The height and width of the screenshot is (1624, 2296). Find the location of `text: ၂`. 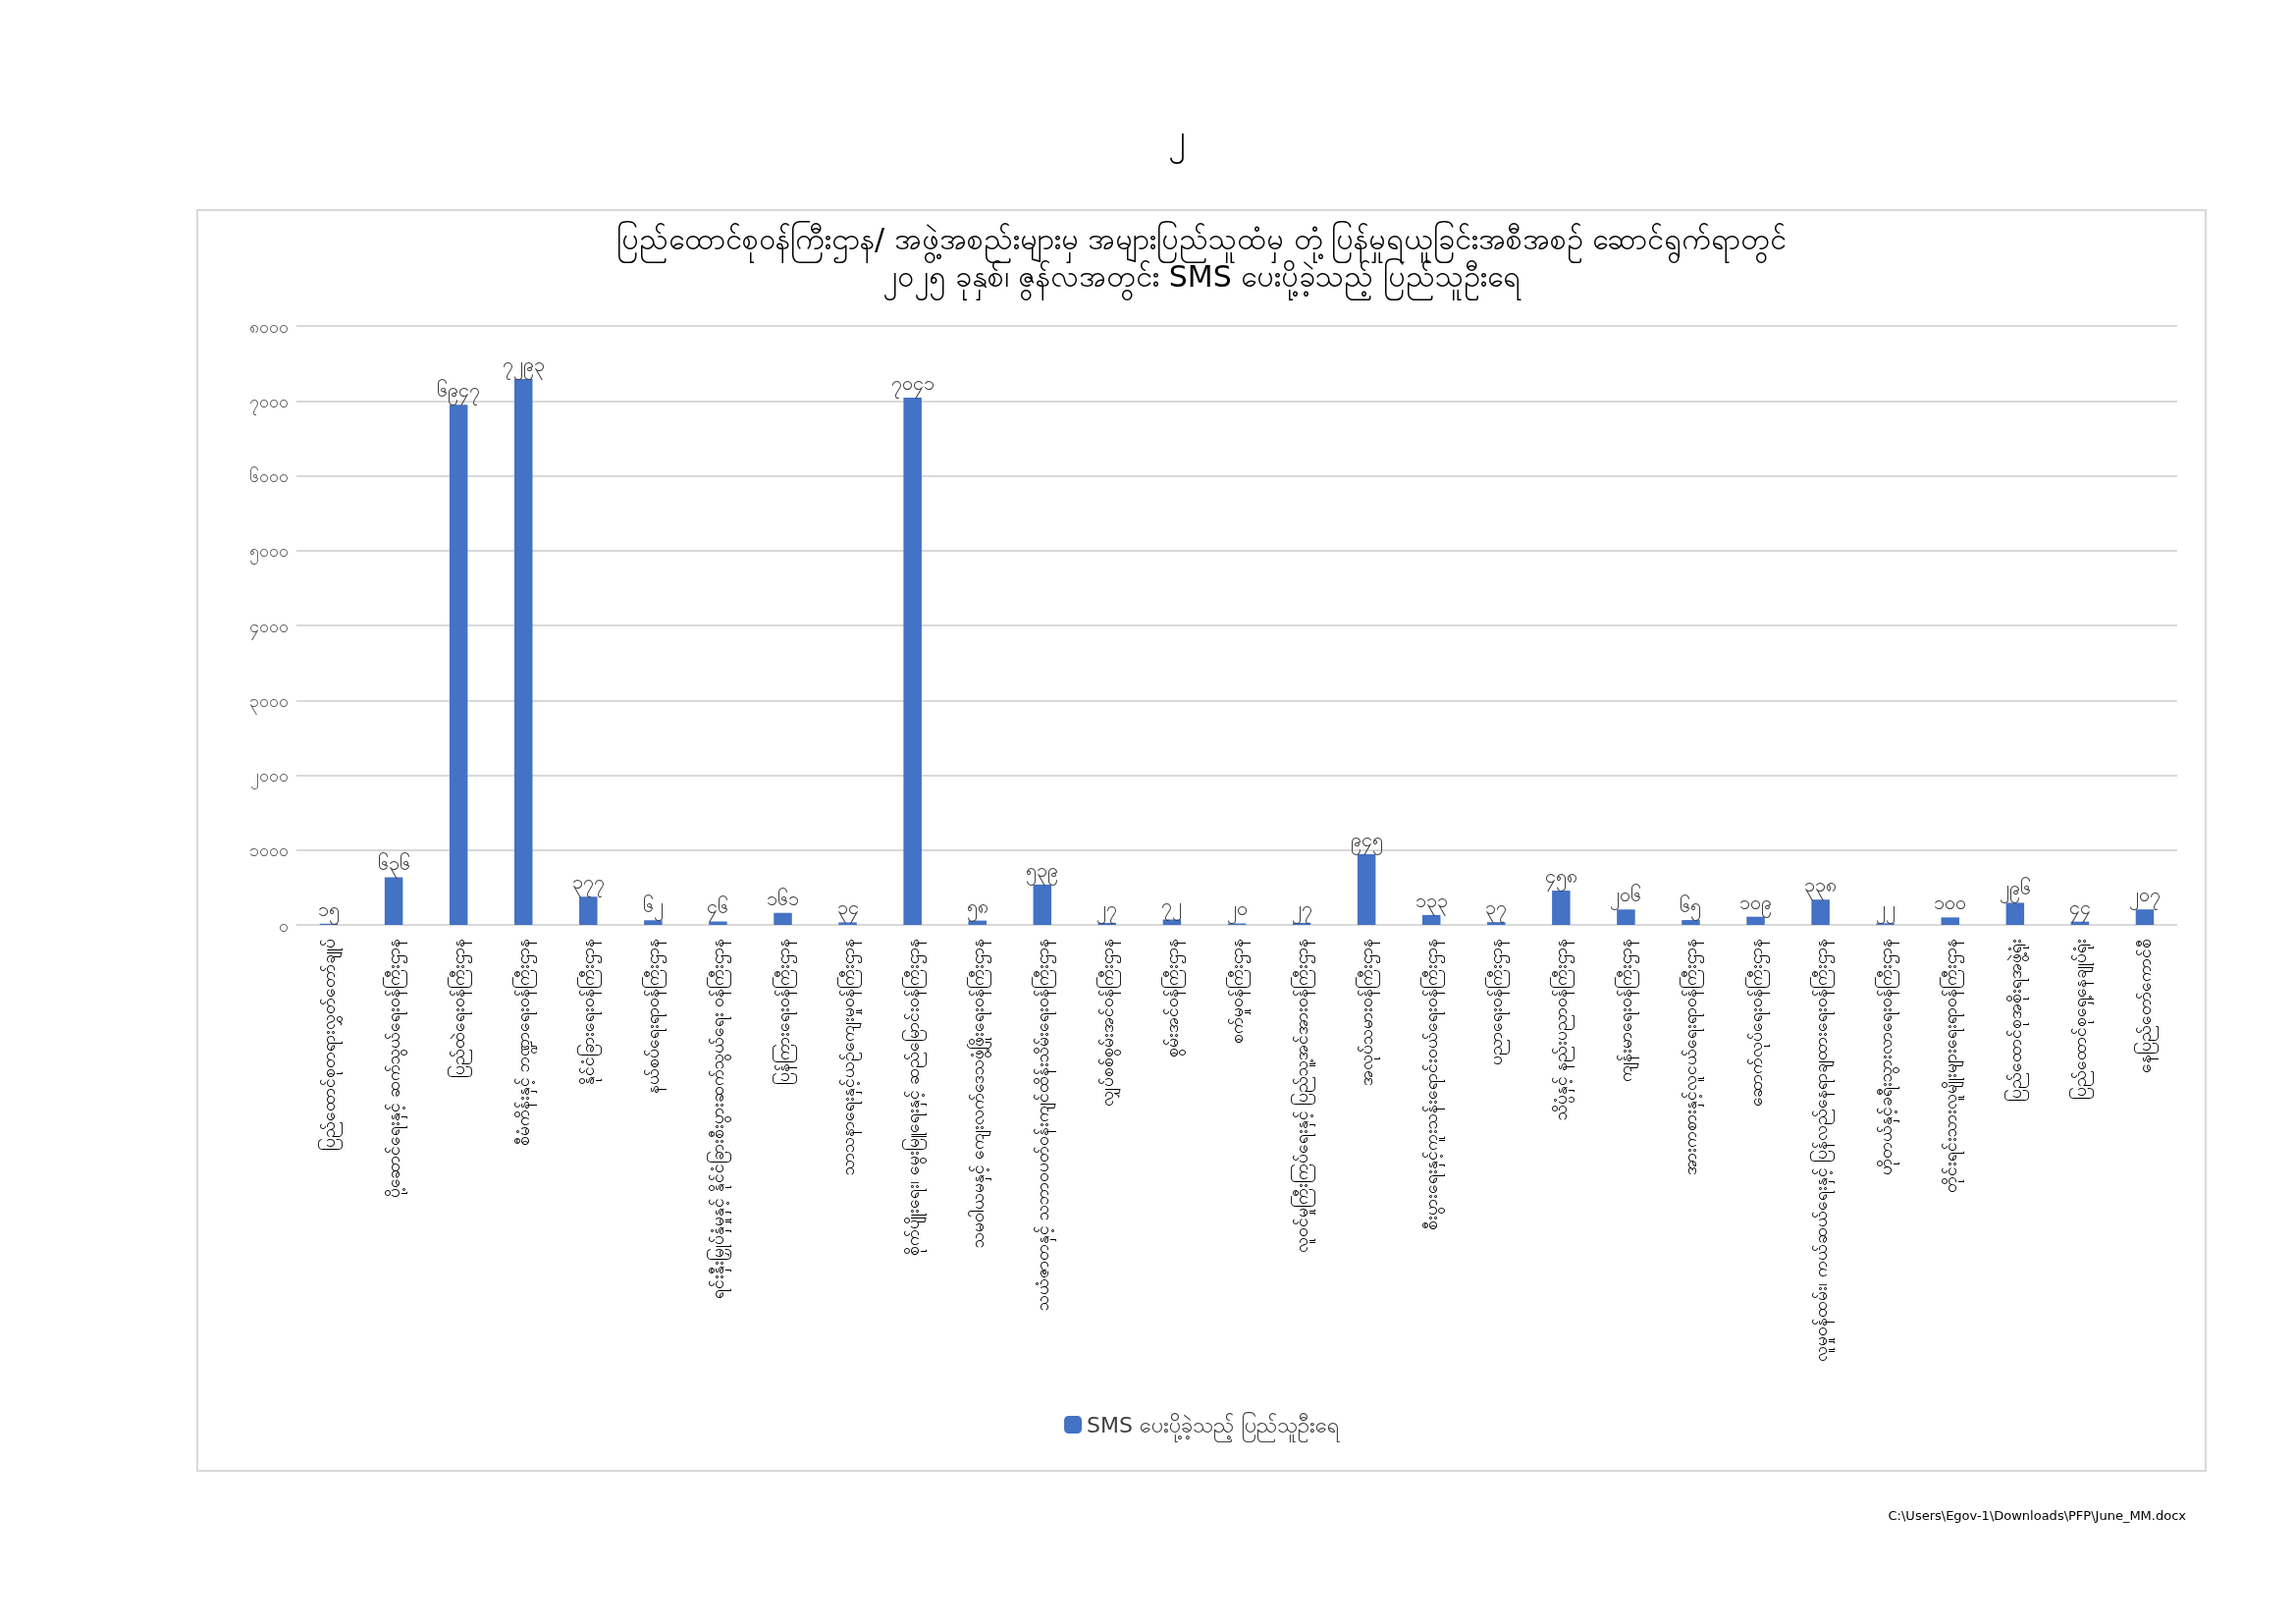

text: ၂ is located at coordinates (1177, 140).